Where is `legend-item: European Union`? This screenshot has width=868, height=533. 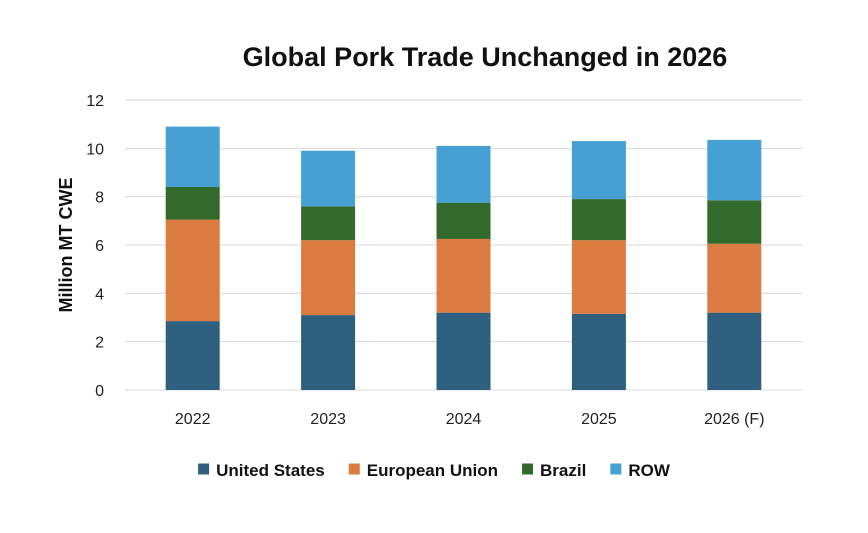 legend-item: European Union is located at coordinates (423, 470).